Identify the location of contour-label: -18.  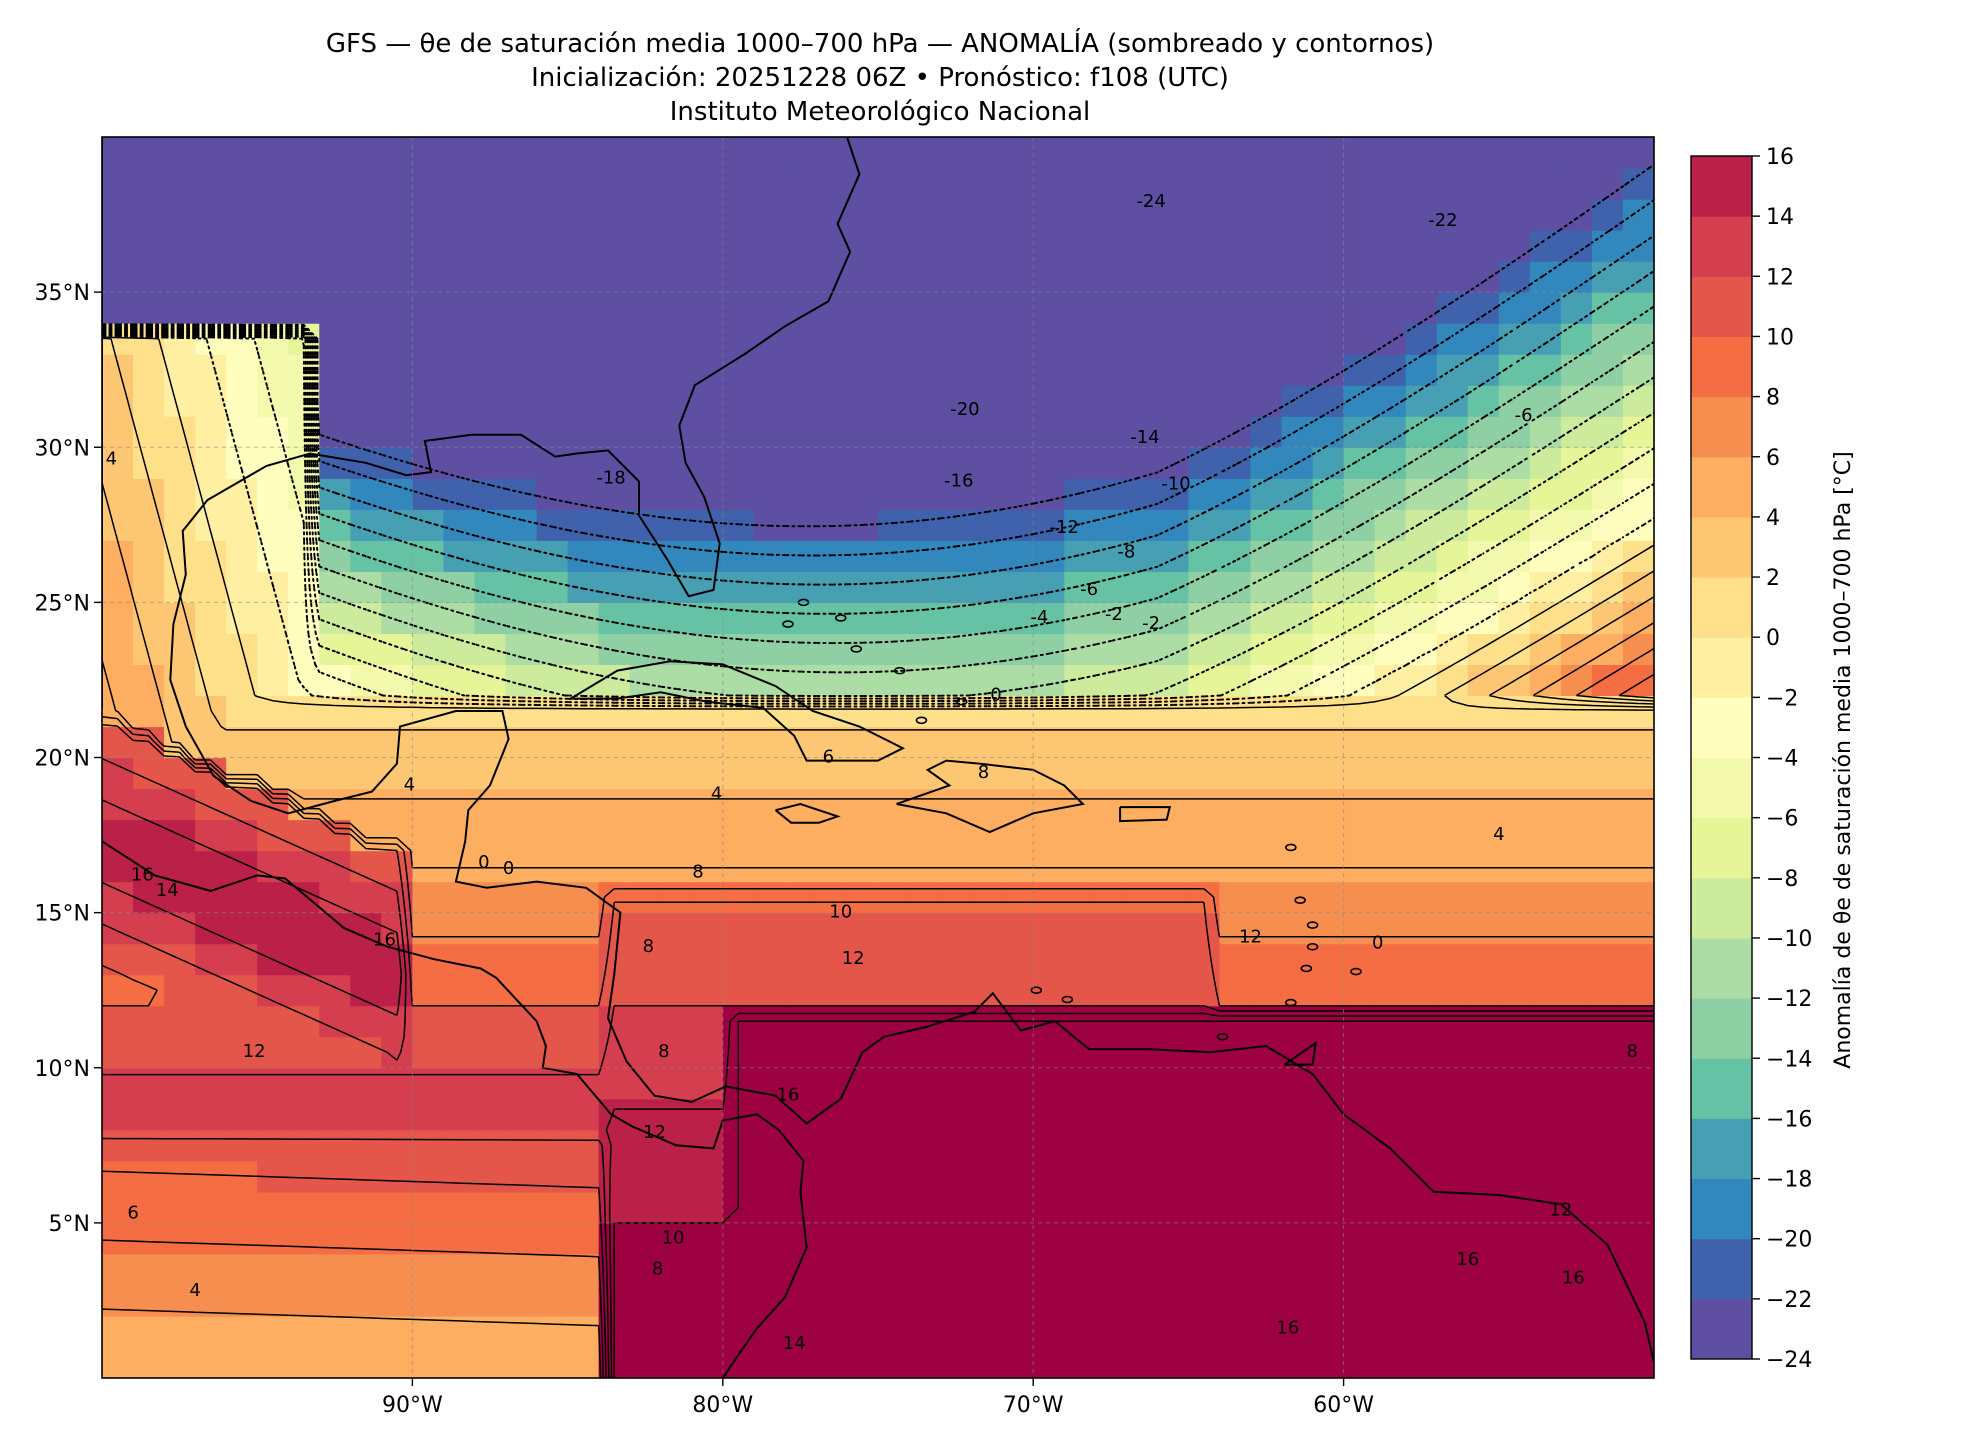
(610, 477).